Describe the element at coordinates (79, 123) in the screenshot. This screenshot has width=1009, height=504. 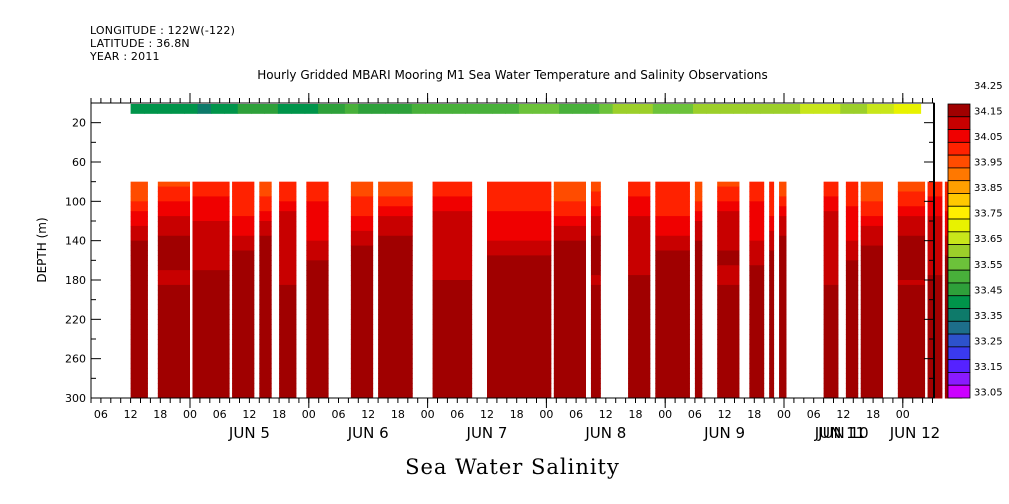
I see `y-tick-label: 20` at that location.